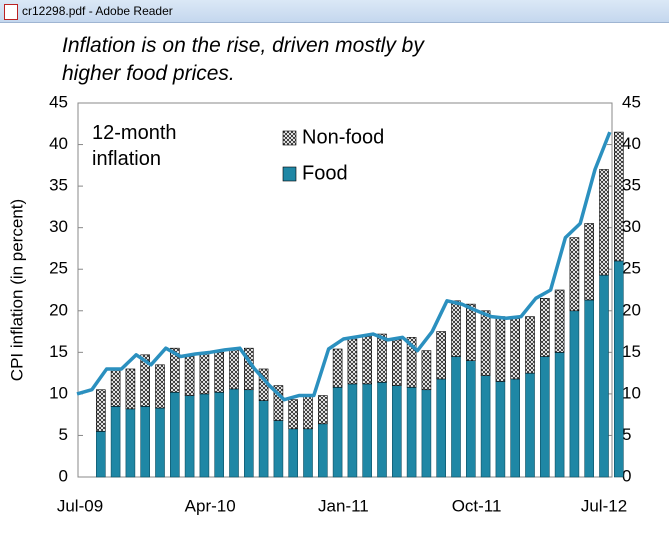 This screenshot has width=669, height=534. Describe the element at coordinates (631, 392) in the screenshot. I see `y2-tick-label: 10` at that location.